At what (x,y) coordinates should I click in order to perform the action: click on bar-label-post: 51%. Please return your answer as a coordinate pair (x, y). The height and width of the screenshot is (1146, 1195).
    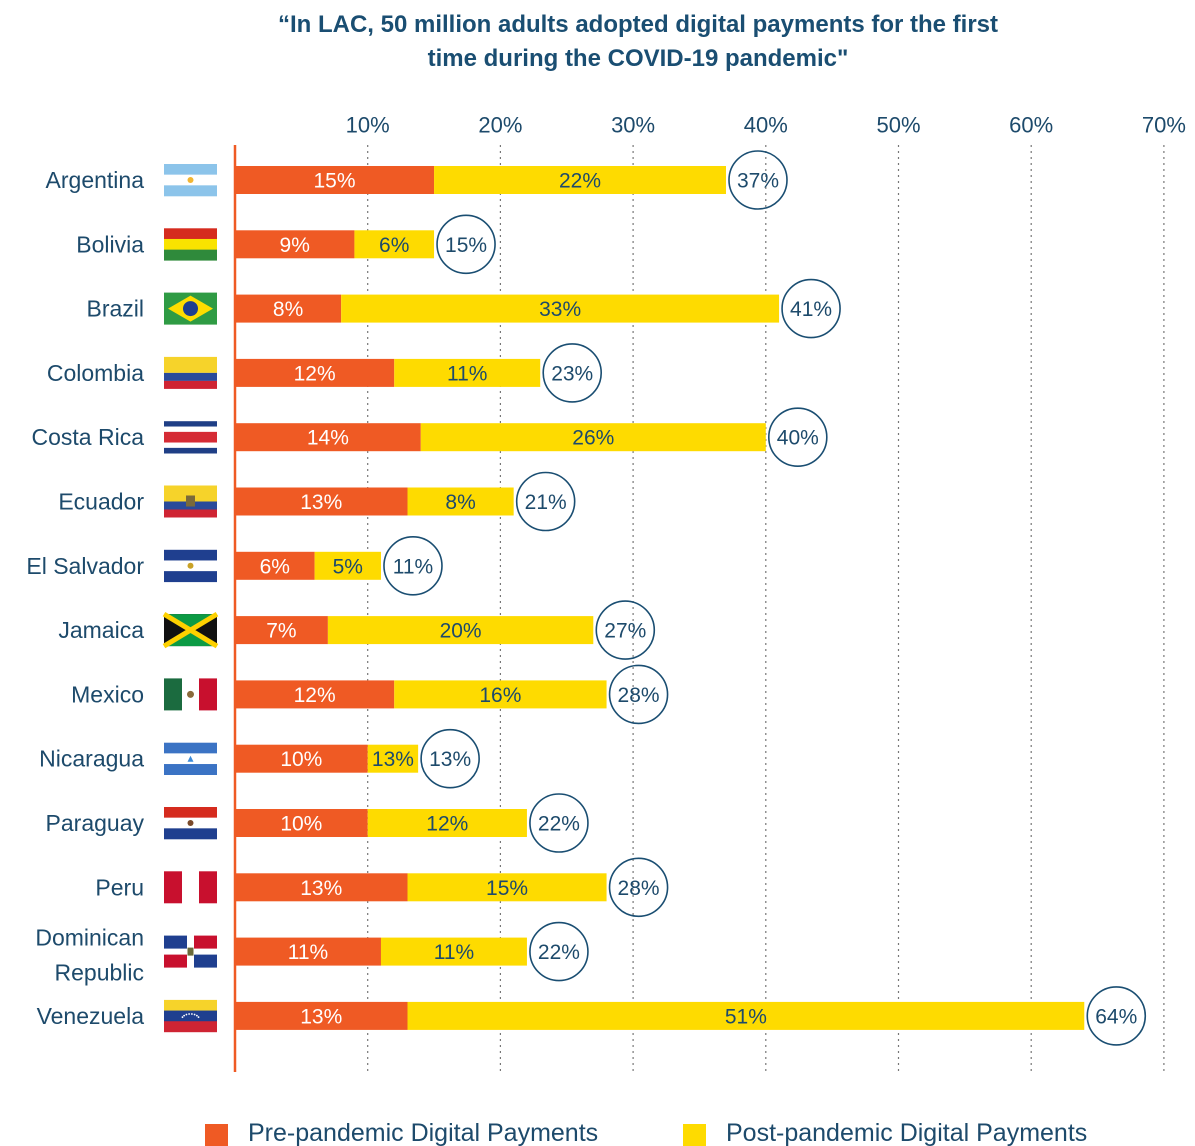
    Looking at the image, I should click on (746, 1016).